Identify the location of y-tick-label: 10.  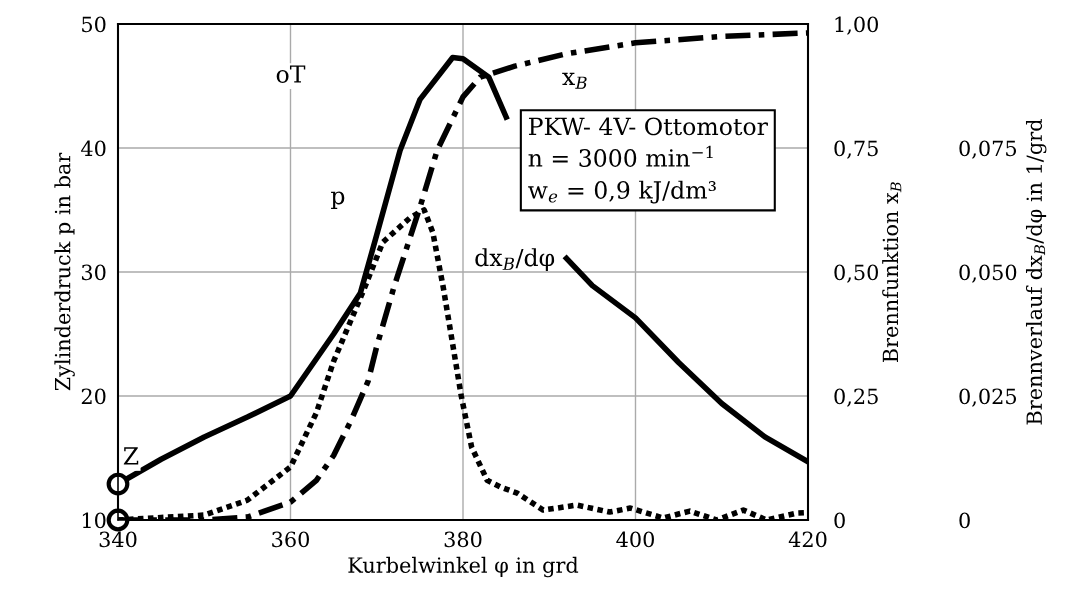
(94, 520).